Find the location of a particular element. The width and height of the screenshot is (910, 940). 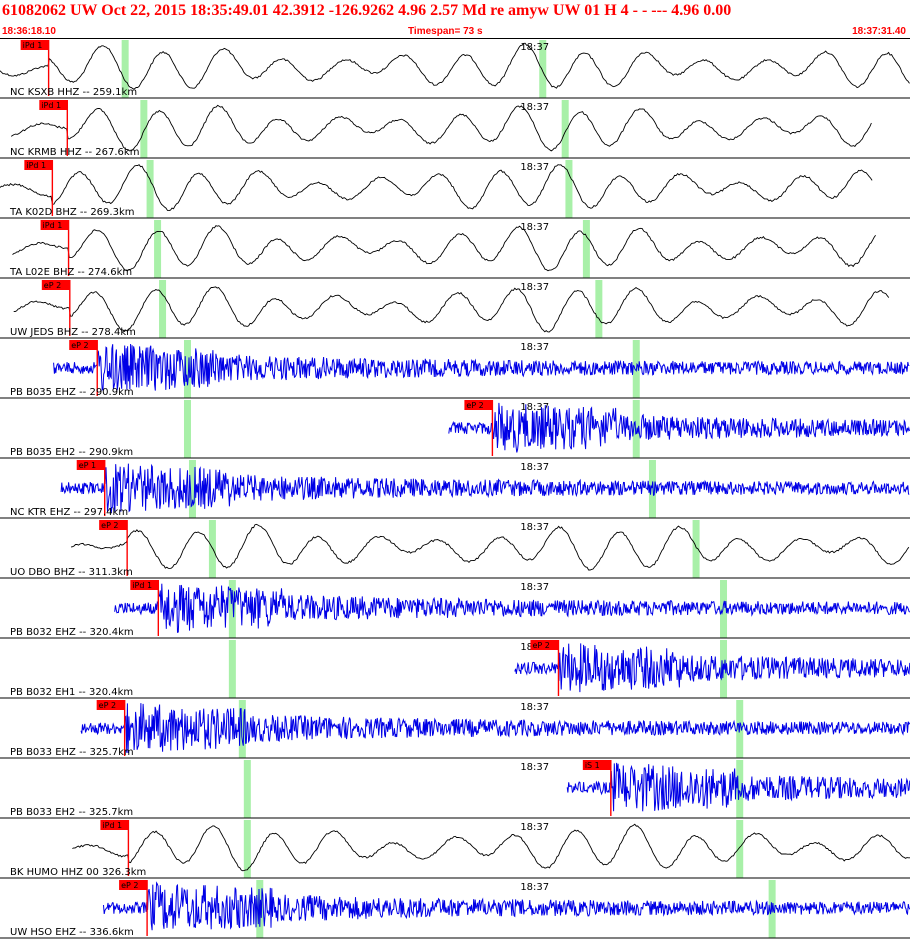

pick-flag: iS 1 is located at coordinates (596, 765).